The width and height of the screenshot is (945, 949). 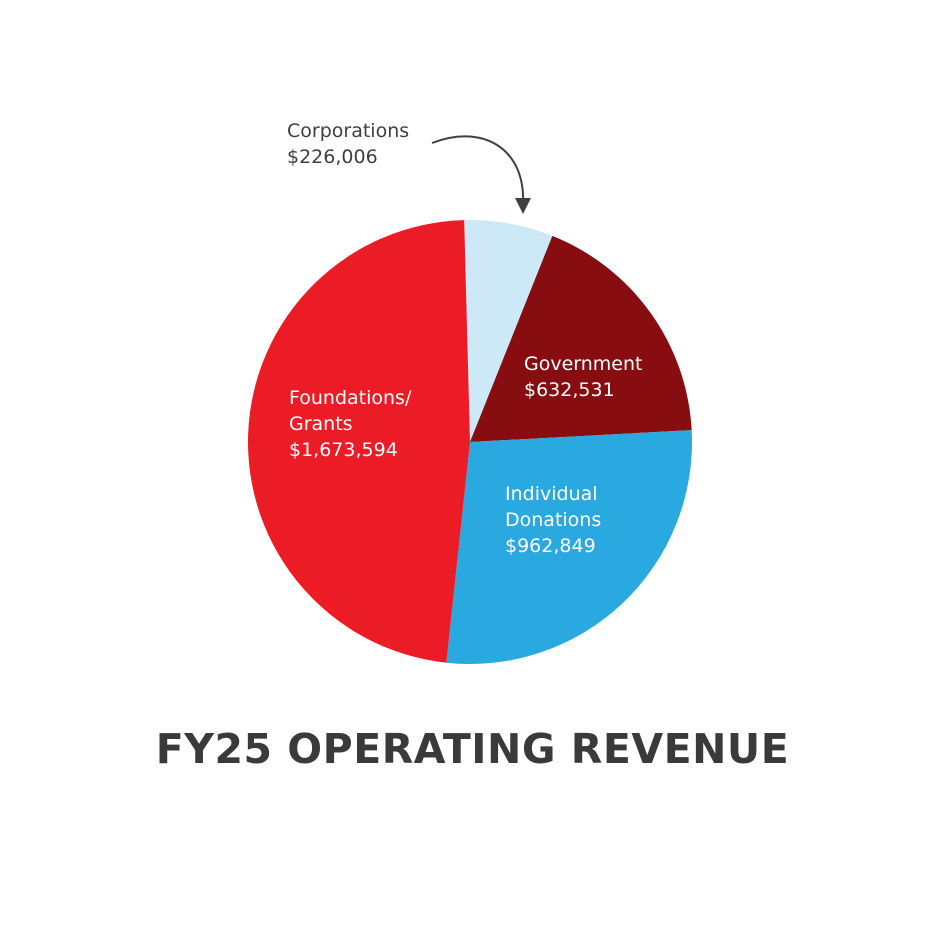 I want to click on slice-category-label: Grants, so click(x=321, y=424).